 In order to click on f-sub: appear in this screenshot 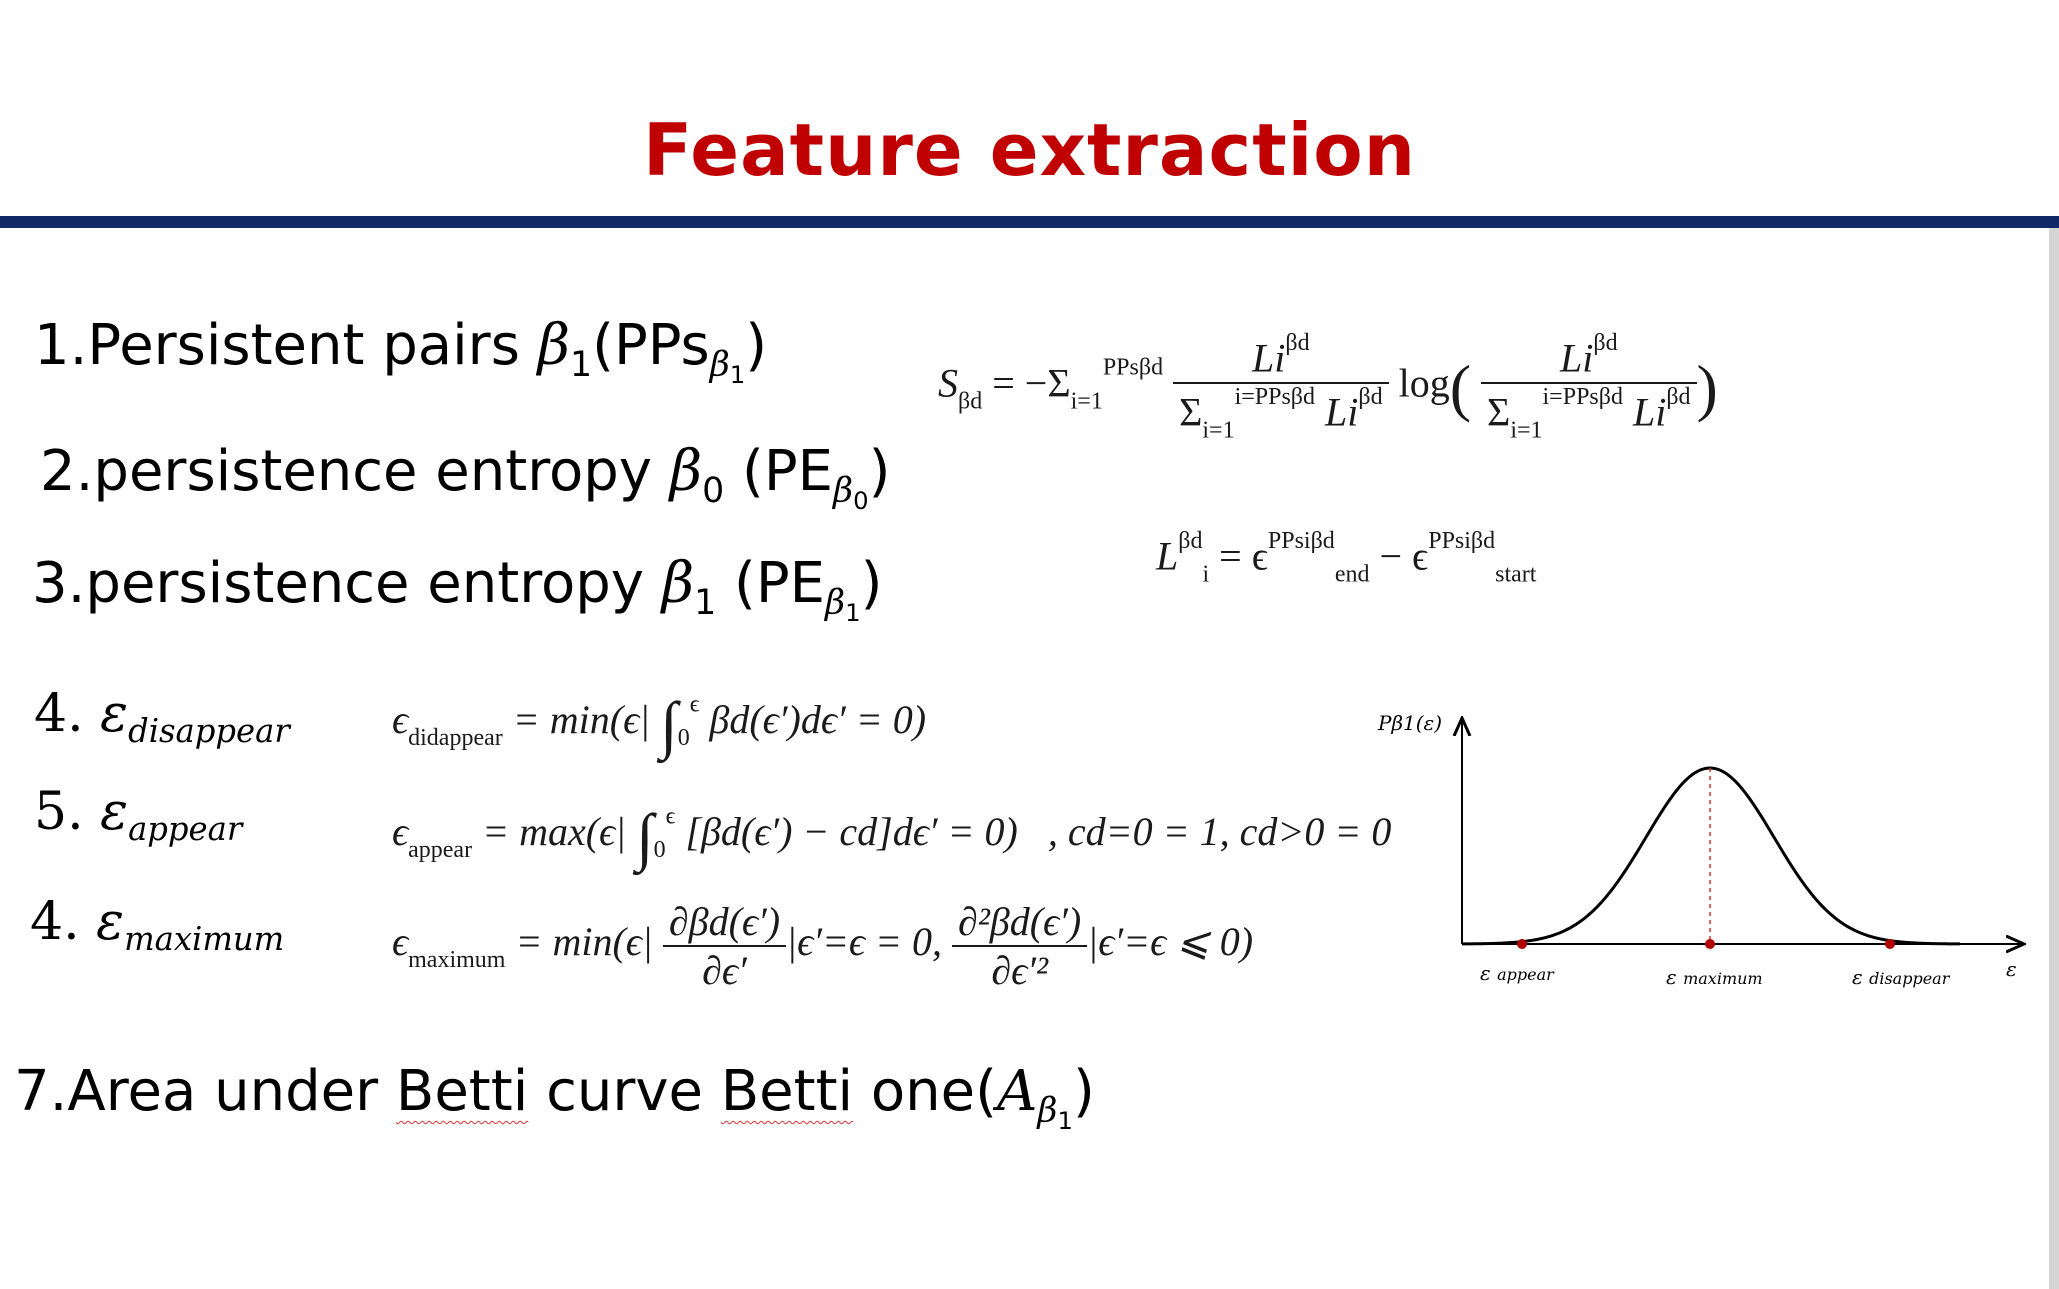, I will do `click(440, 850)`.